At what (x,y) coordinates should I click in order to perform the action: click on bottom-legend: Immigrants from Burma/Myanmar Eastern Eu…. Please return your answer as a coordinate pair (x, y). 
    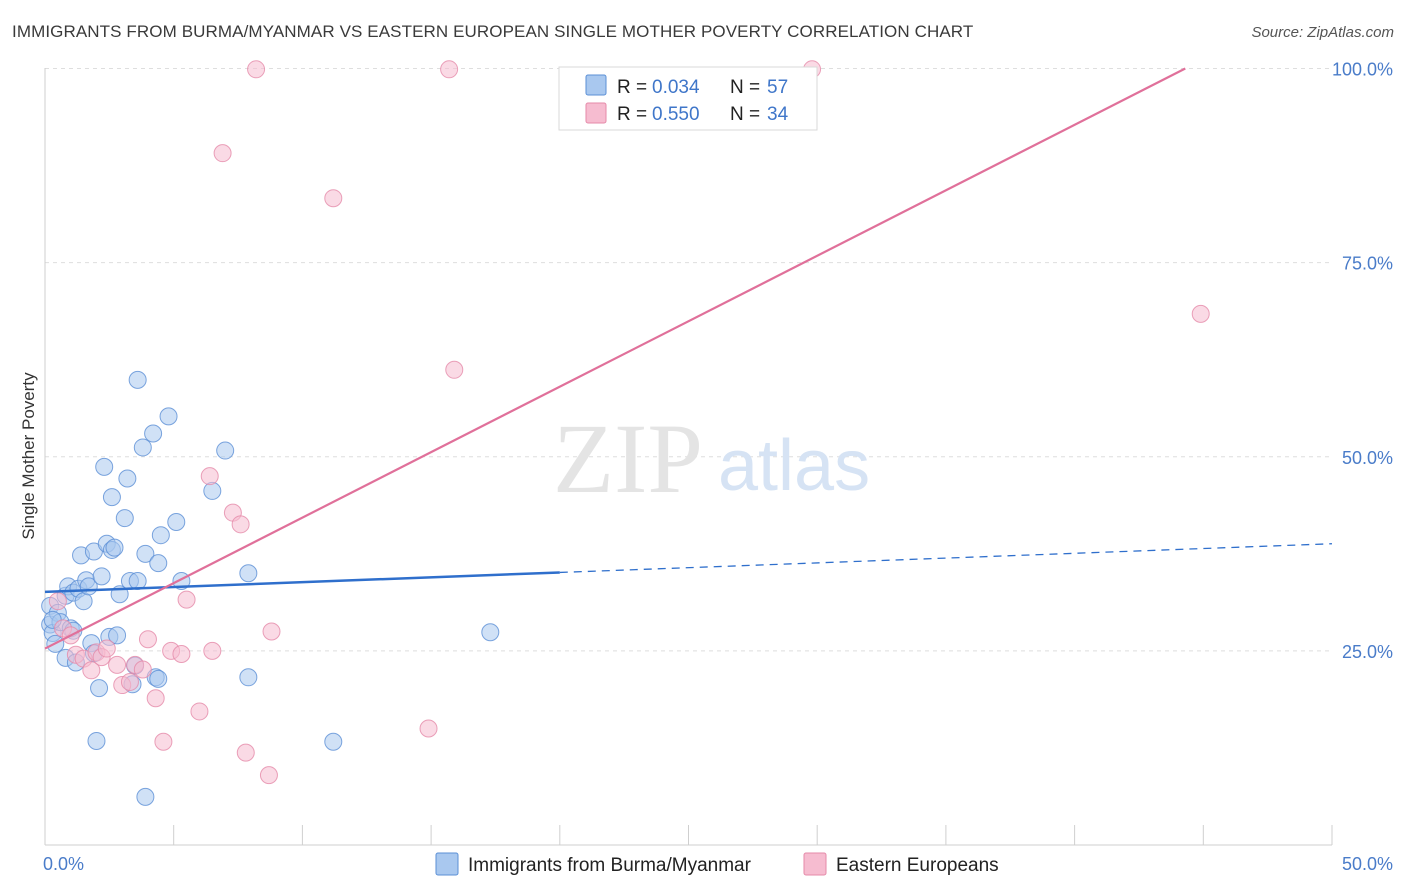
    Looking at the image, I should click on (717, 864).